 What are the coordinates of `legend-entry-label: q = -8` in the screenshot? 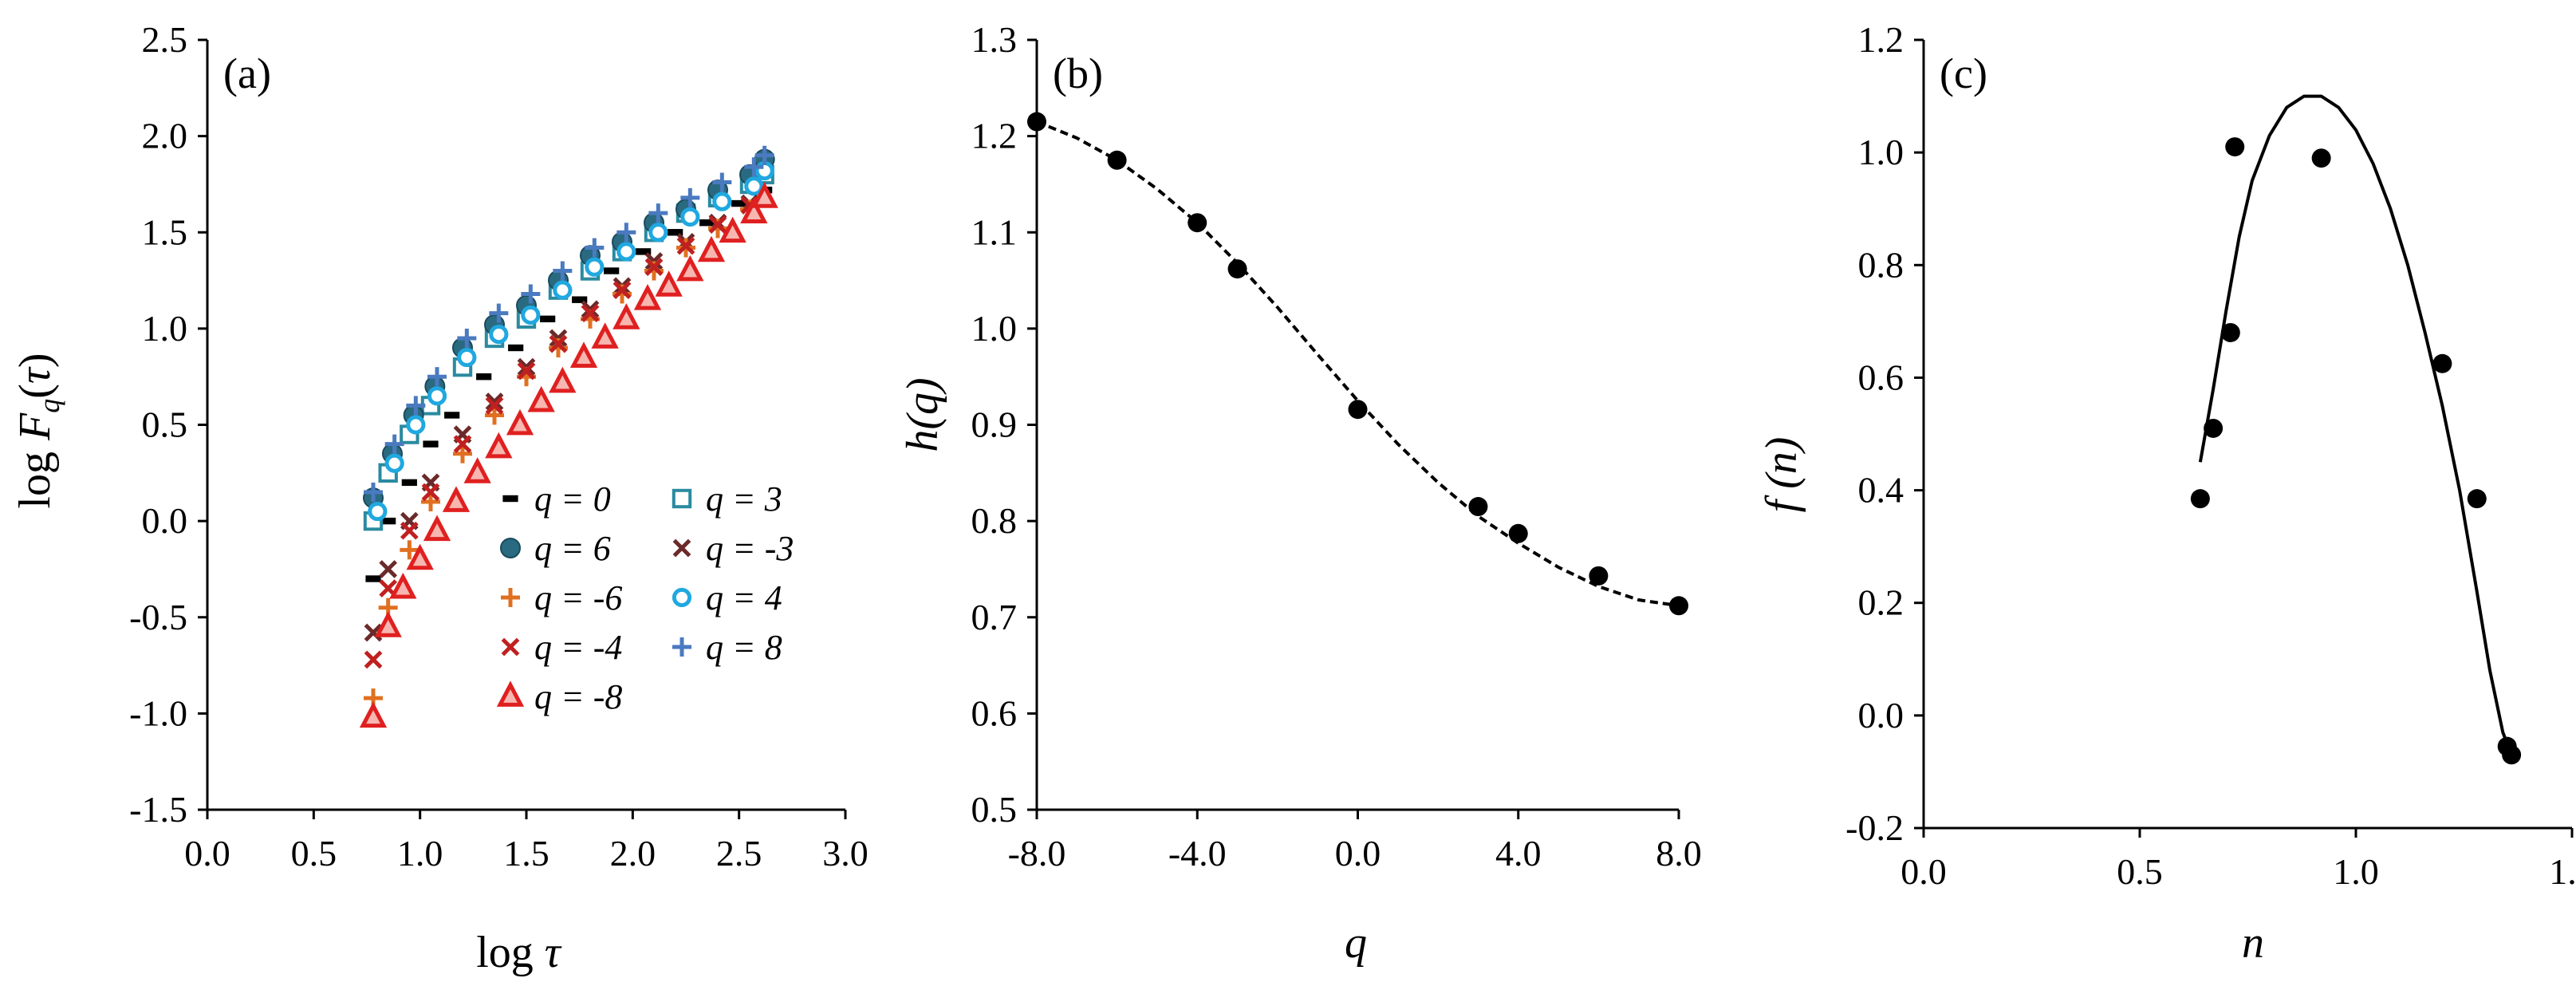 It's located at (578, 696).